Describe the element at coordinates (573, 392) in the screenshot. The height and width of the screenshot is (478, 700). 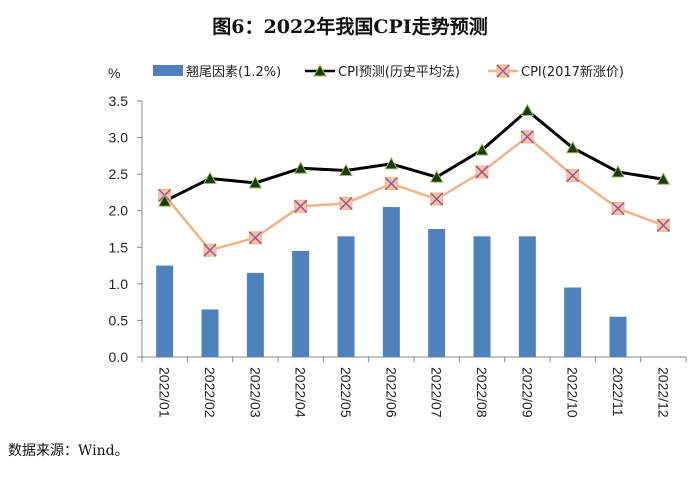
I see `x-tick-label: 2022/10` at that location.